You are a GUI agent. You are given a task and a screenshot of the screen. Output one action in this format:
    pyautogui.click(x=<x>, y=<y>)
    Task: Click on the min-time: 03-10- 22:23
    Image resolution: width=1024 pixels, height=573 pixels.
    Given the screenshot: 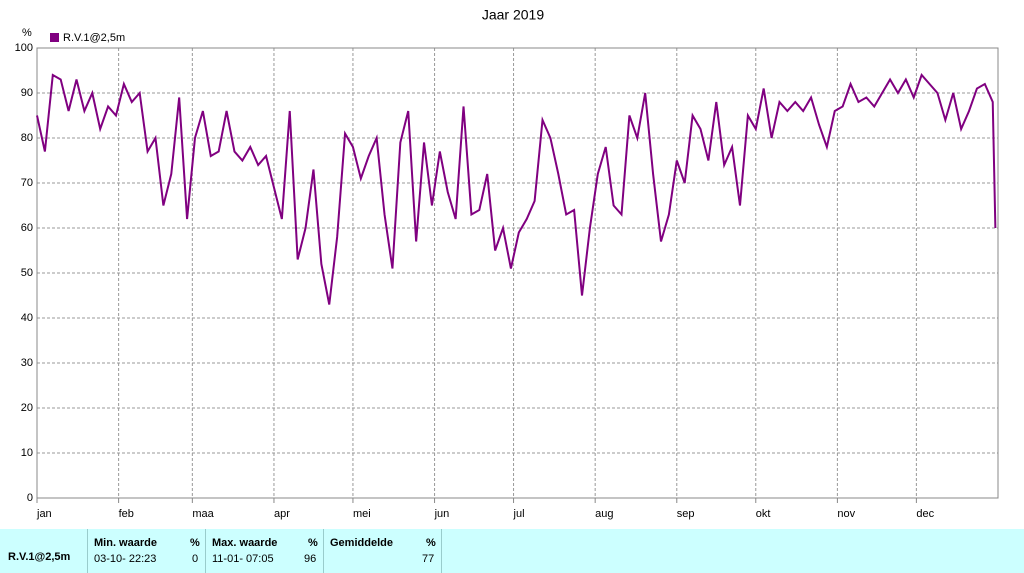 What is the action you would take?
    pyautogui.click(x=125, y=559)
    